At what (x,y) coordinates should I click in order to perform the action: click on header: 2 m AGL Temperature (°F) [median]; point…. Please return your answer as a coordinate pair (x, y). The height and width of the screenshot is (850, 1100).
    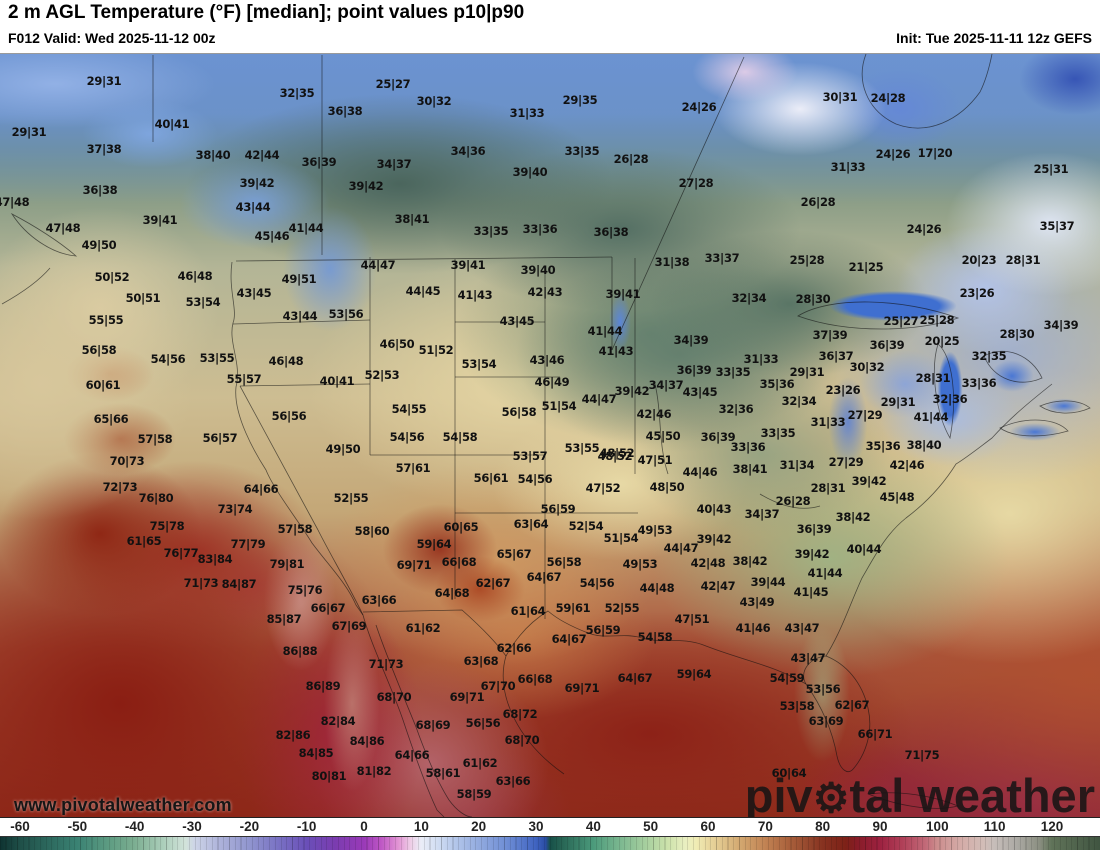
    Looking at the image, I should click on (550, 27).